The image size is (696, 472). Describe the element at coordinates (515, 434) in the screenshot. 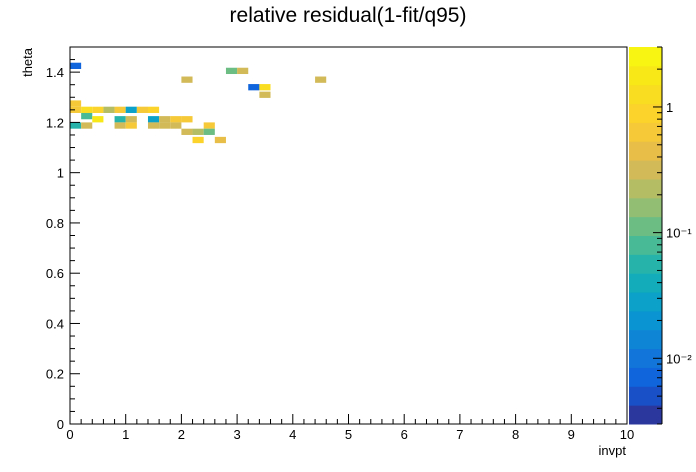

I see `x-tick-label: 8` at that location.